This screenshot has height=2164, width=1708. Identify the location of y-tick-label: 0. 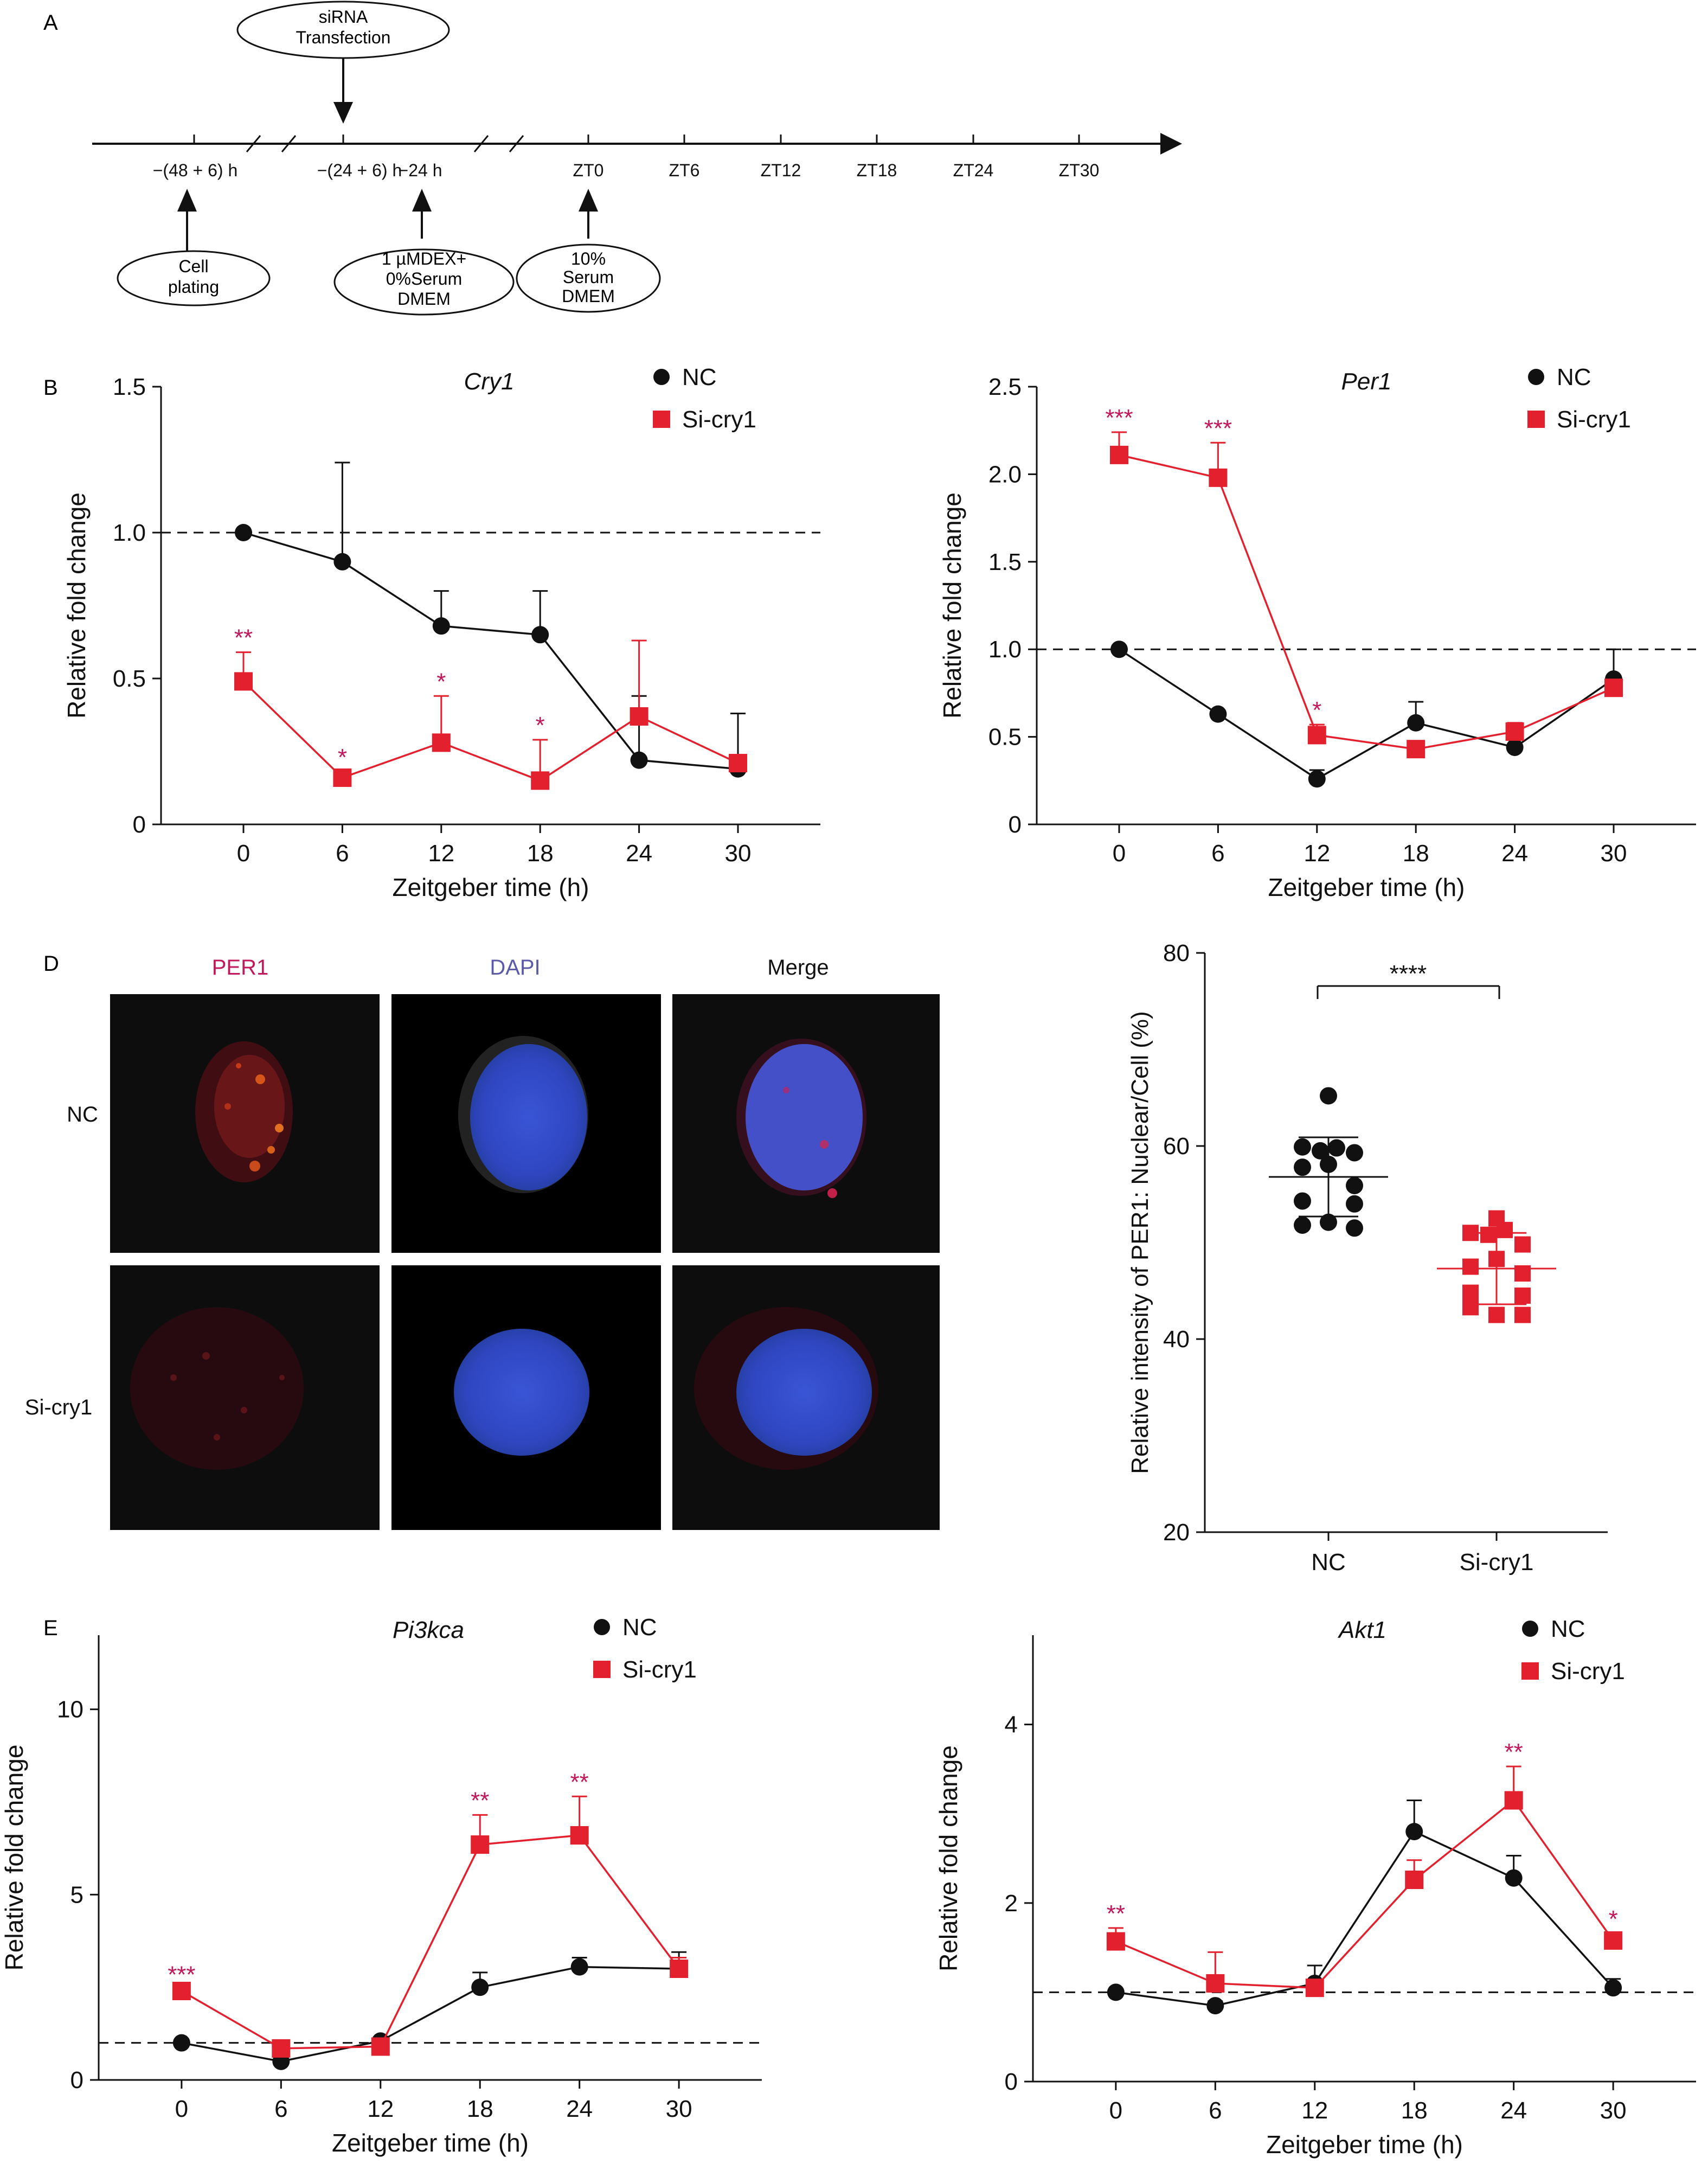
(77, 2080).